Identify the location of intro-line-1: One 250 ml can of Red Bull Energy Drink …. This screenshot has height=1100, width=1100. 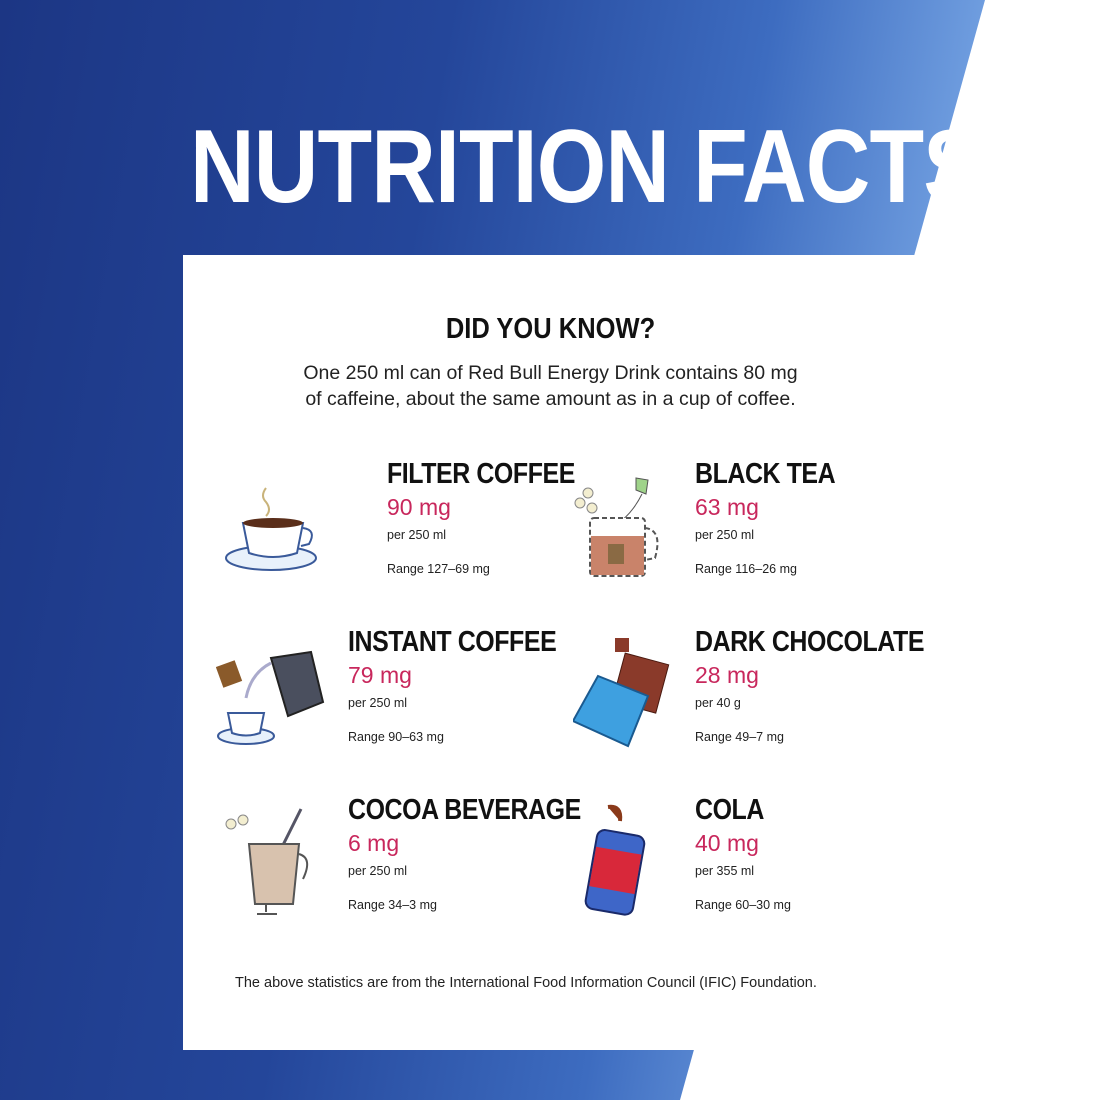
(550, 373).